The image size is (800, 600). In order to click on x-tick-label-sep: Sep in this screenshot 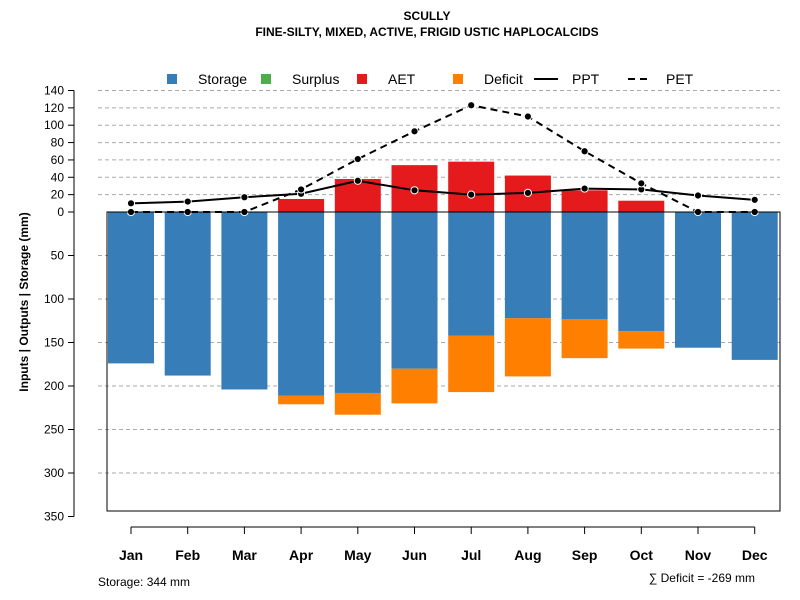, I will do `click(585, 555)`.